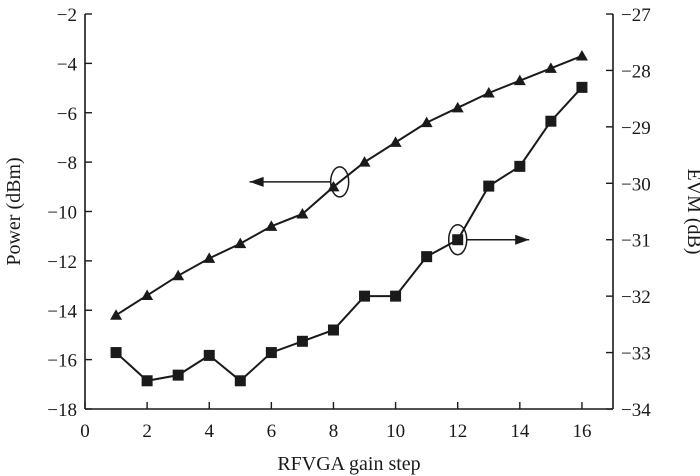  What do you see at coordinates (62, 361) in the screenshot?
I see `left-y-tick-label: −16` at bounding box center [62, 361].